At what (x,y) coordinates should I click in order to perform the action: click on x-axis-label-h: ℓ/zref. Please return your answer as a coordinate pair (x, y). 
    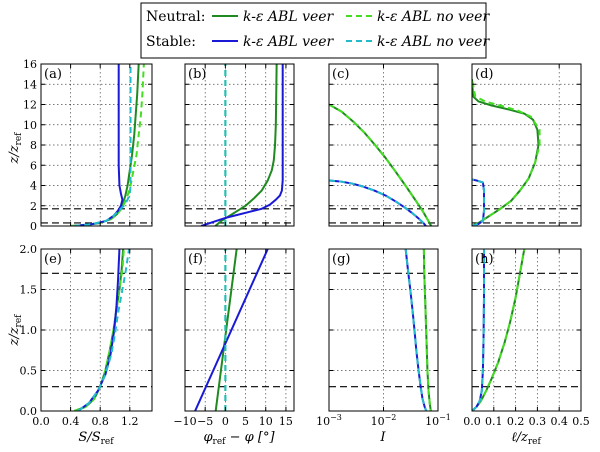
    Looking at the image, I should click on (526, 438).